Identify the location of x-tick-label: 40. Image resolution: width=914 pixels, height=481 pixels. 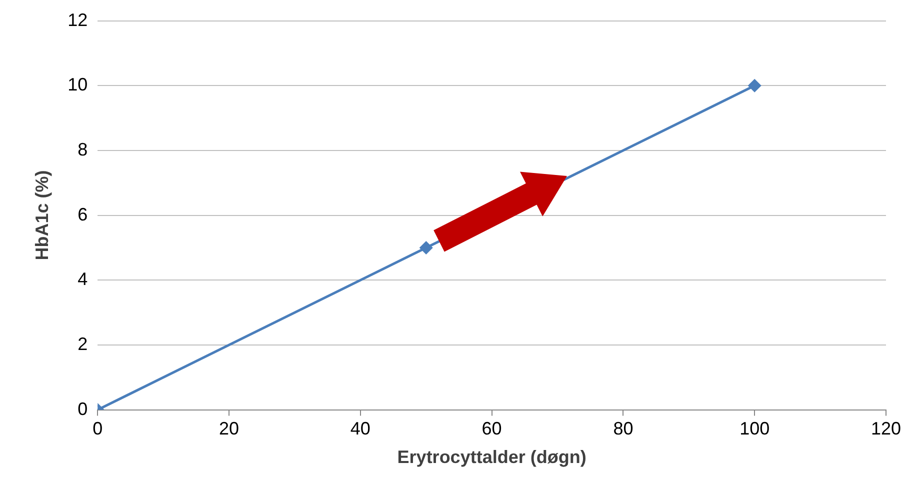
(360, 428).